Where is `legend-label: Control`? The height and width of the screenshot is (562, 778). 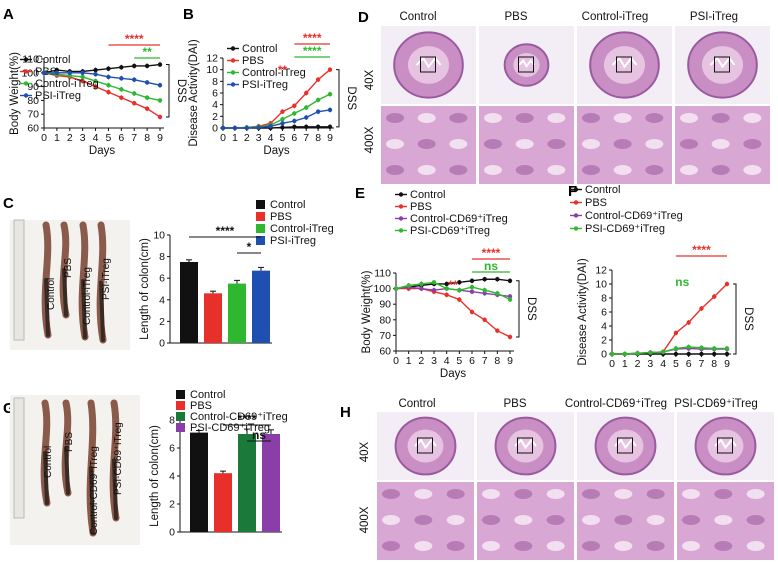
legend-label: Control is located at coordinates (427, 195).